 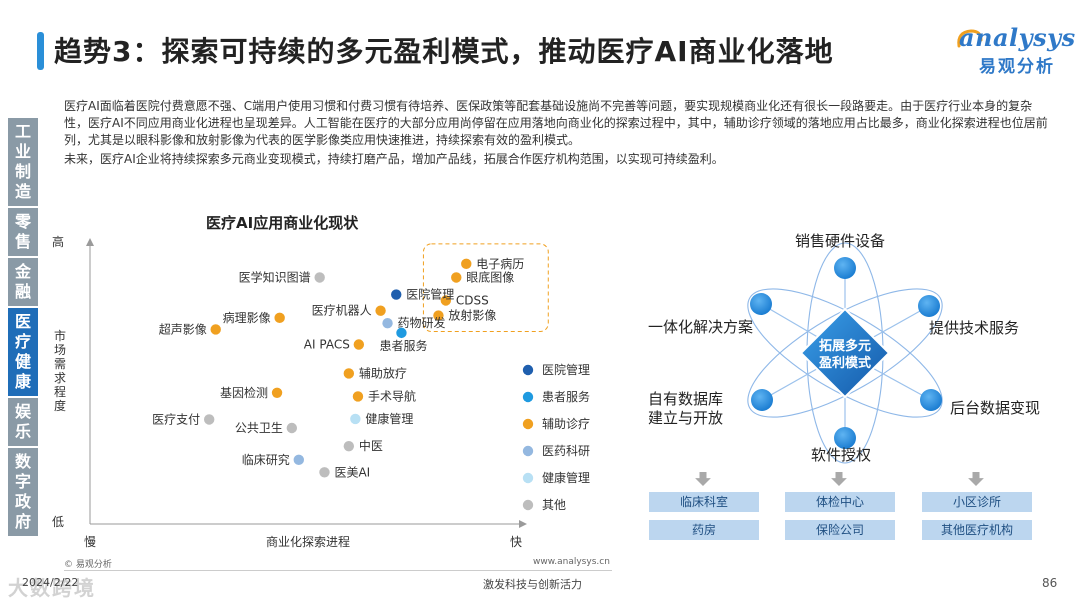 I want to click on point-label-20: 医美AI, so click(x=352, y=472).